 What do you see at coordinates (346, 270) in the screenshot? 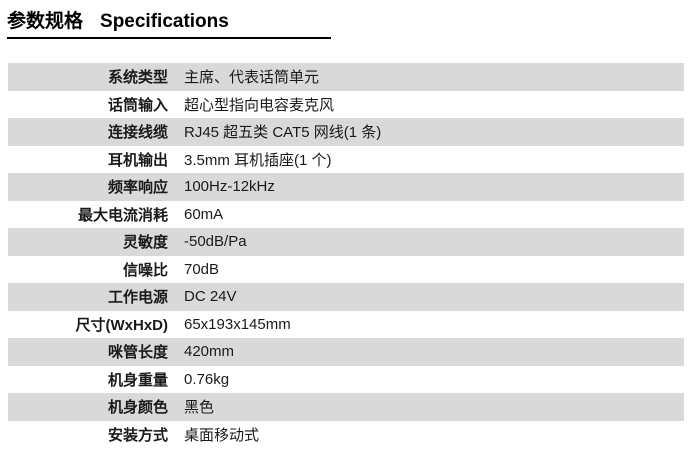
I see `table-row: 信噪比 70dB` at bounding box center [346, 270].